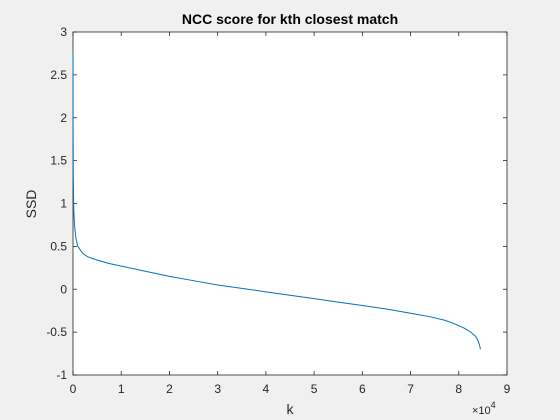 The width and height of the screenshot is (560, 420). I want to click on chart-title: NCC score for kth closest match, so click(290, 19).